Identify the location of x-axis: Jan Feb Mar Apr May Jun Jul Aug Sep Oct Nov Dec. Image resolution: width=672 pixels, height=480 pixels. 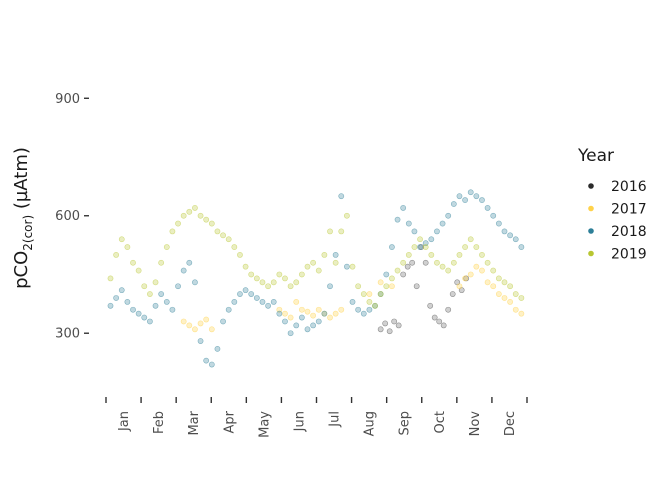
(316, 417).